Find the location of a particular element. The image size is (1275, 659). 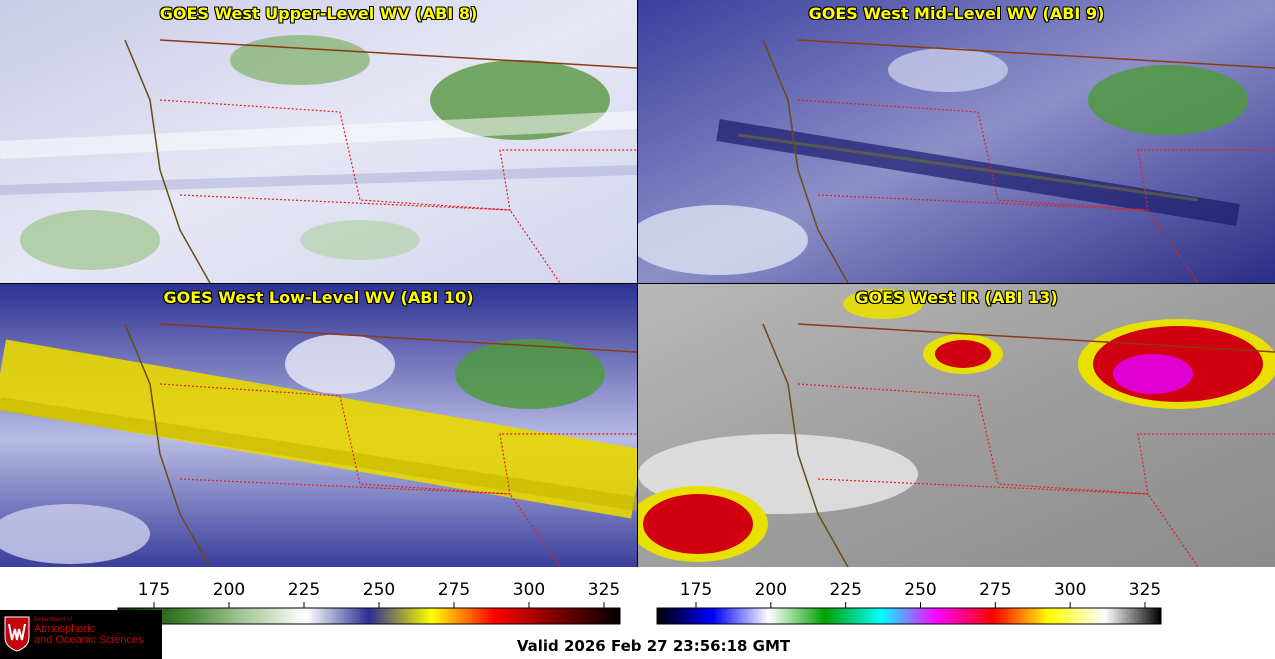

wv-colorbar-ticks: 175 200 225 250 275 300 325 is located at coordinates (379, 594).